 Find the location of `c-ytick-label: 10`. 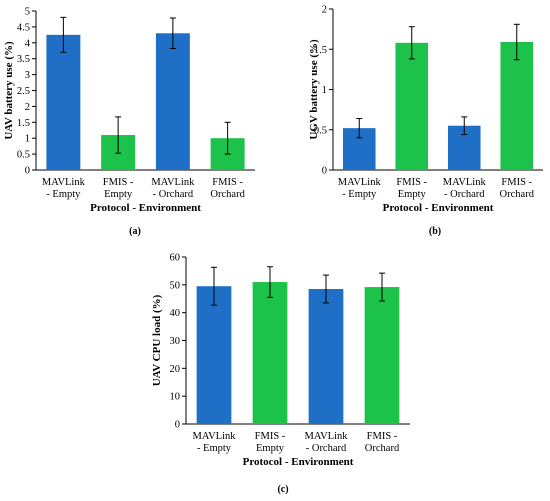

c-ytick-label: 10 is located at coordinates (175, 397).